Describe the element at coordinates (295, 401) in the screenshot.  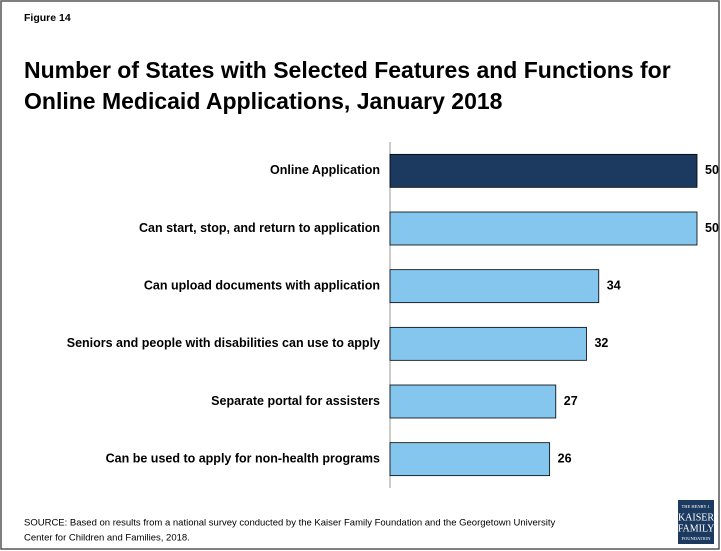
I see `category-label: Separate portal for assisters` at that location.